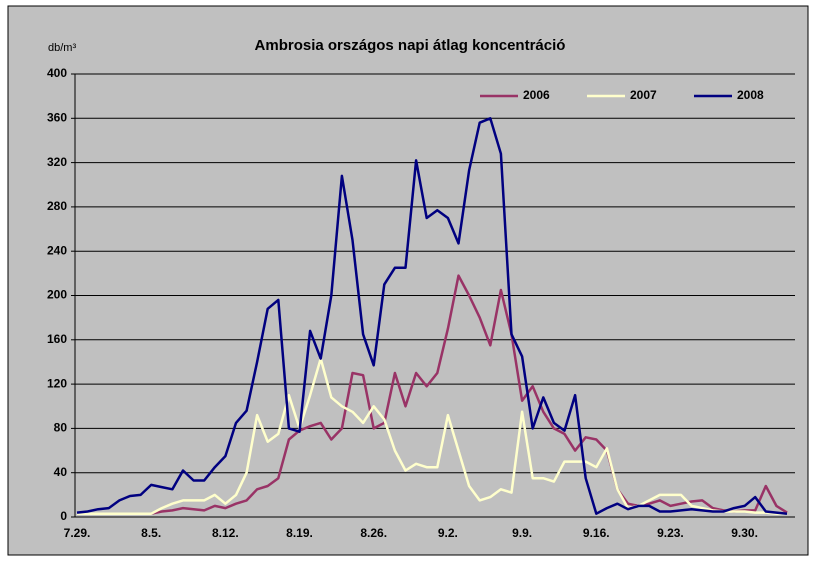 This screenshot has width=815, height=561. Describe the element at coordinates (596, 533) in the screenshot. I see `x-tick-label: 9.16.` at that location.